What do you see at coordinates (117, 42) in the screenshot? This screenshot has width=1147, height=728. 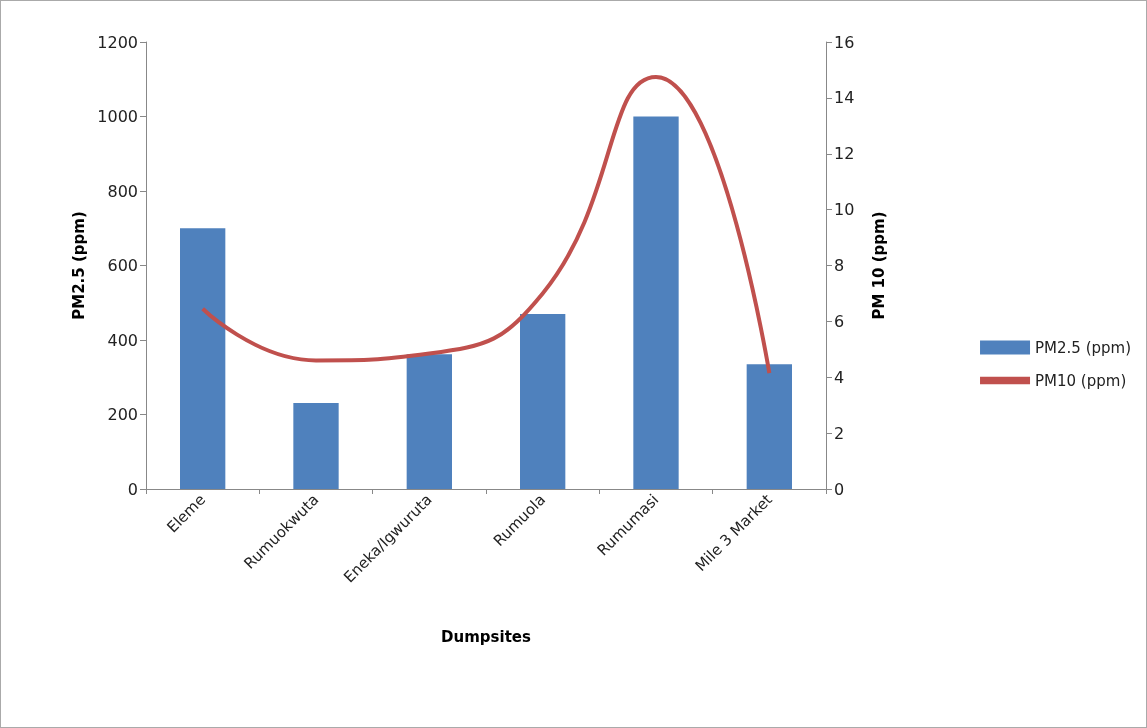 I see `y-tick-label: 1200` at bounding box center [117, 42].